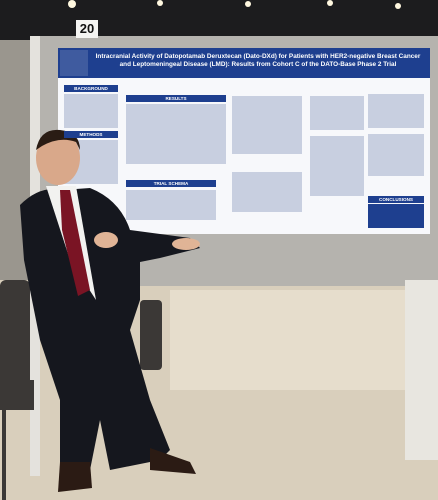 This screenshot has width=438, height=500. I want to click on poster-header, so click(244, 63).